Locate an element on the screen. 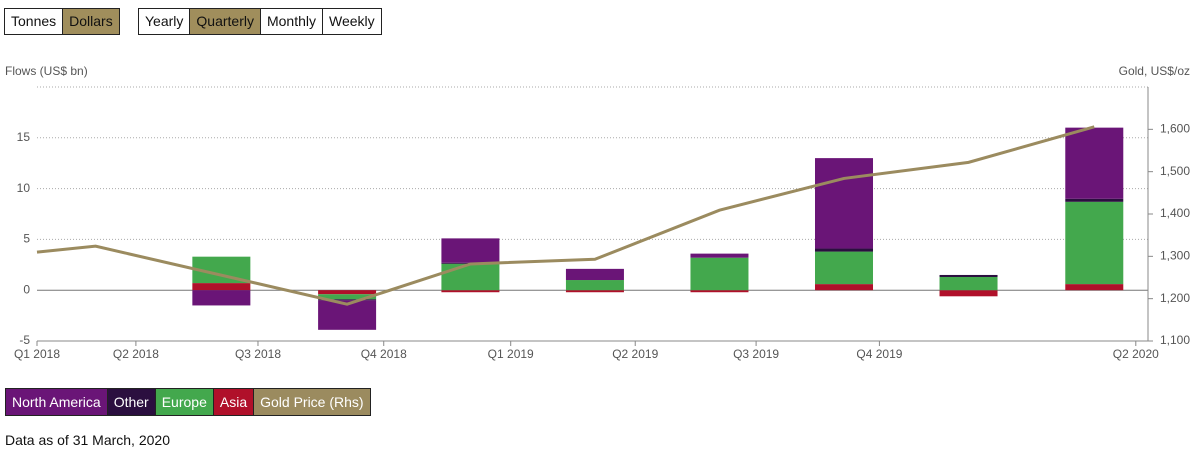  y2-tick-label: 1,600 is located at coordinates (1175, 129).